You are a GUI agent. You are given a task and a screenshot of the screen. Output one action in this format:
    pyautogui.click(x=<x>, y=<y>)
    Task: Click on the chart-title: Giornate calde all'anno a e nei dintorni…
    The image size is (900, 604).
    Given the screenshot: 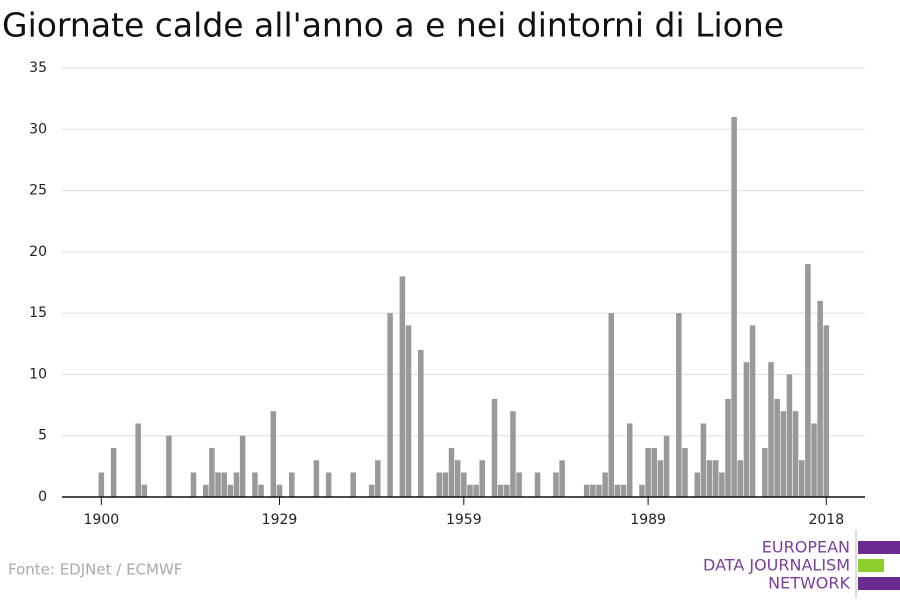 What is the action you would take?
    pyautogui.click(x=393, y=25)
    